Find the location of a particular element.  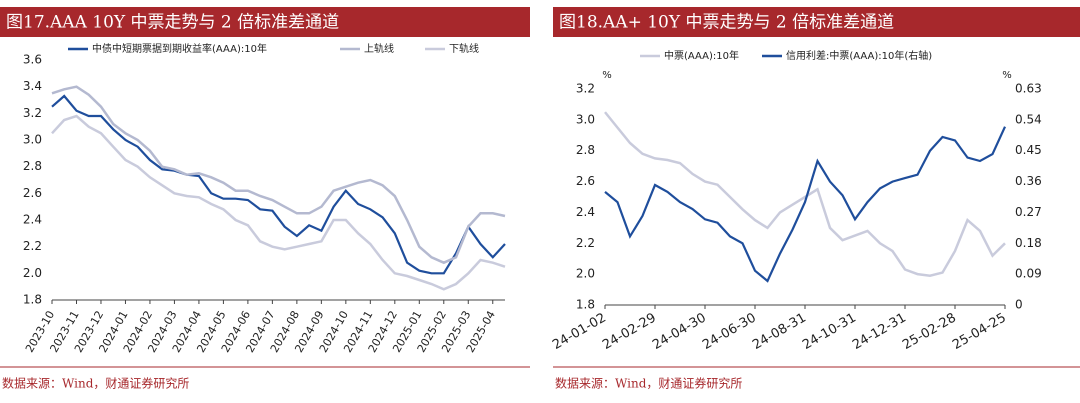

legend-label: 信用利差:中票(AAA):10年(右轴) is located at coordinates (859, 55).